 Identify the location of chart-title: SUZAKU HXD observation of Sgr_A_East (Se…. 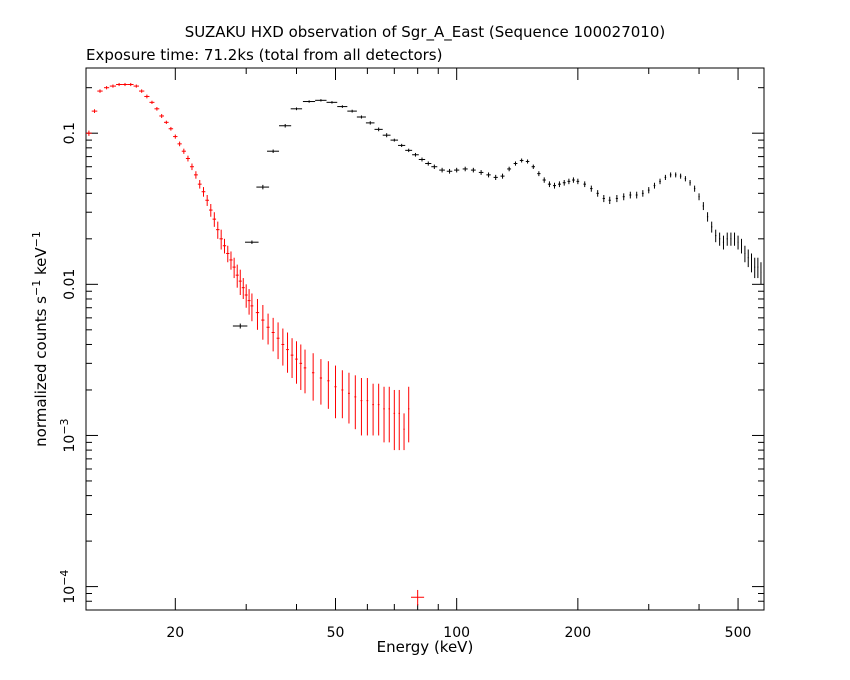
(425, 32).